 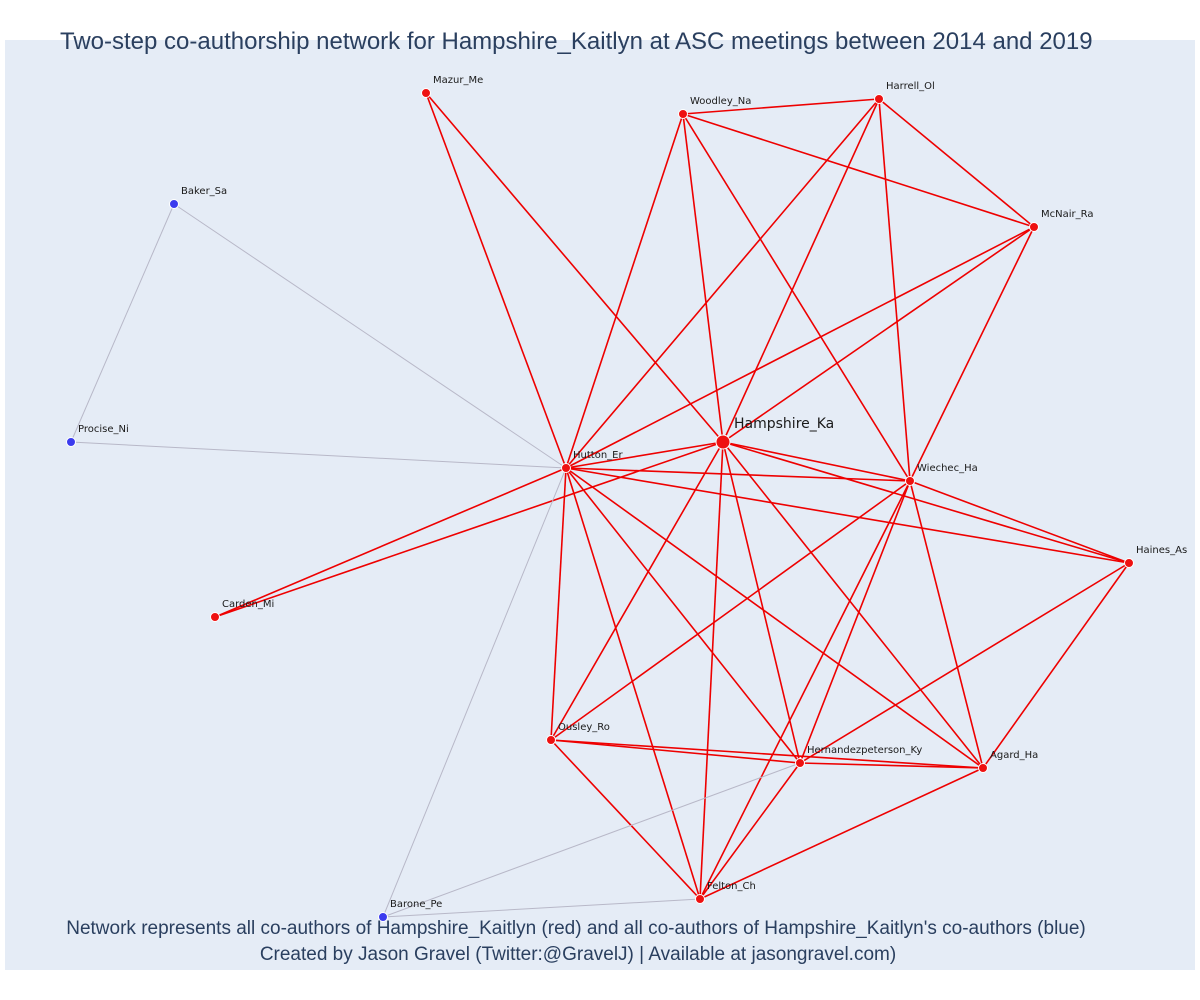 What do you see at coordinates (248, 604) in the screenshot?
I see `node-label-Carden_Mi: Carden_Mi` at bounding box center [248, 604].